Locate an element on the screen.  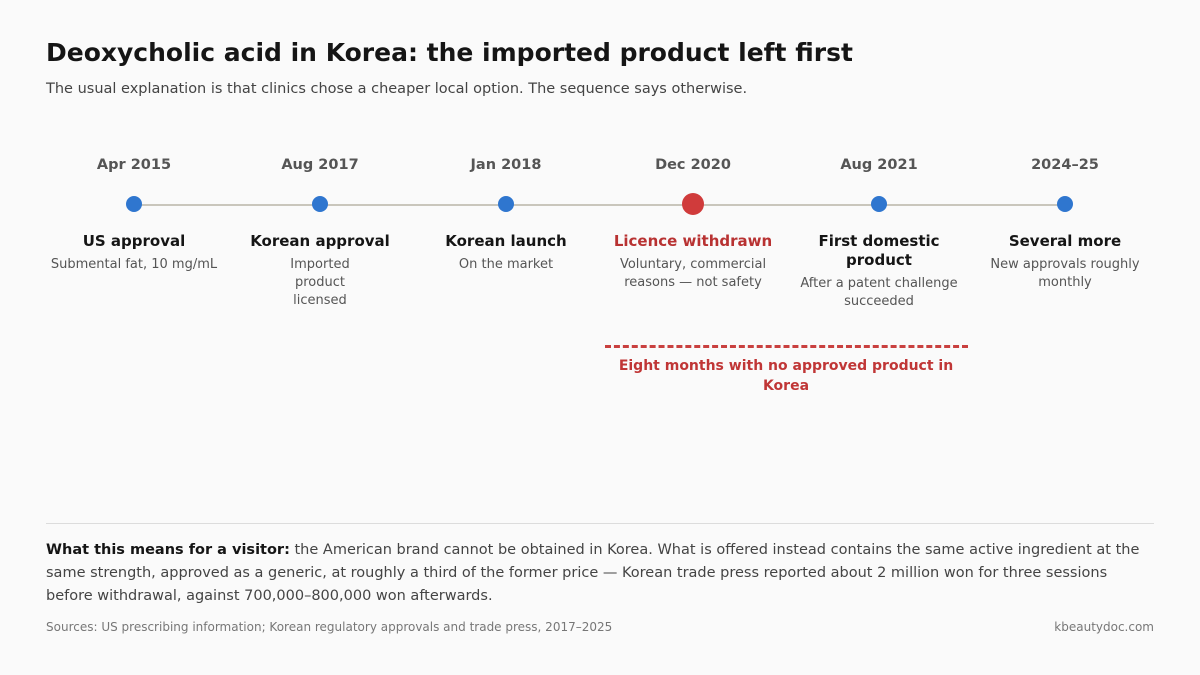
event-description: Submental fat, 10 mg/mL is located at coordinates (134, 264).